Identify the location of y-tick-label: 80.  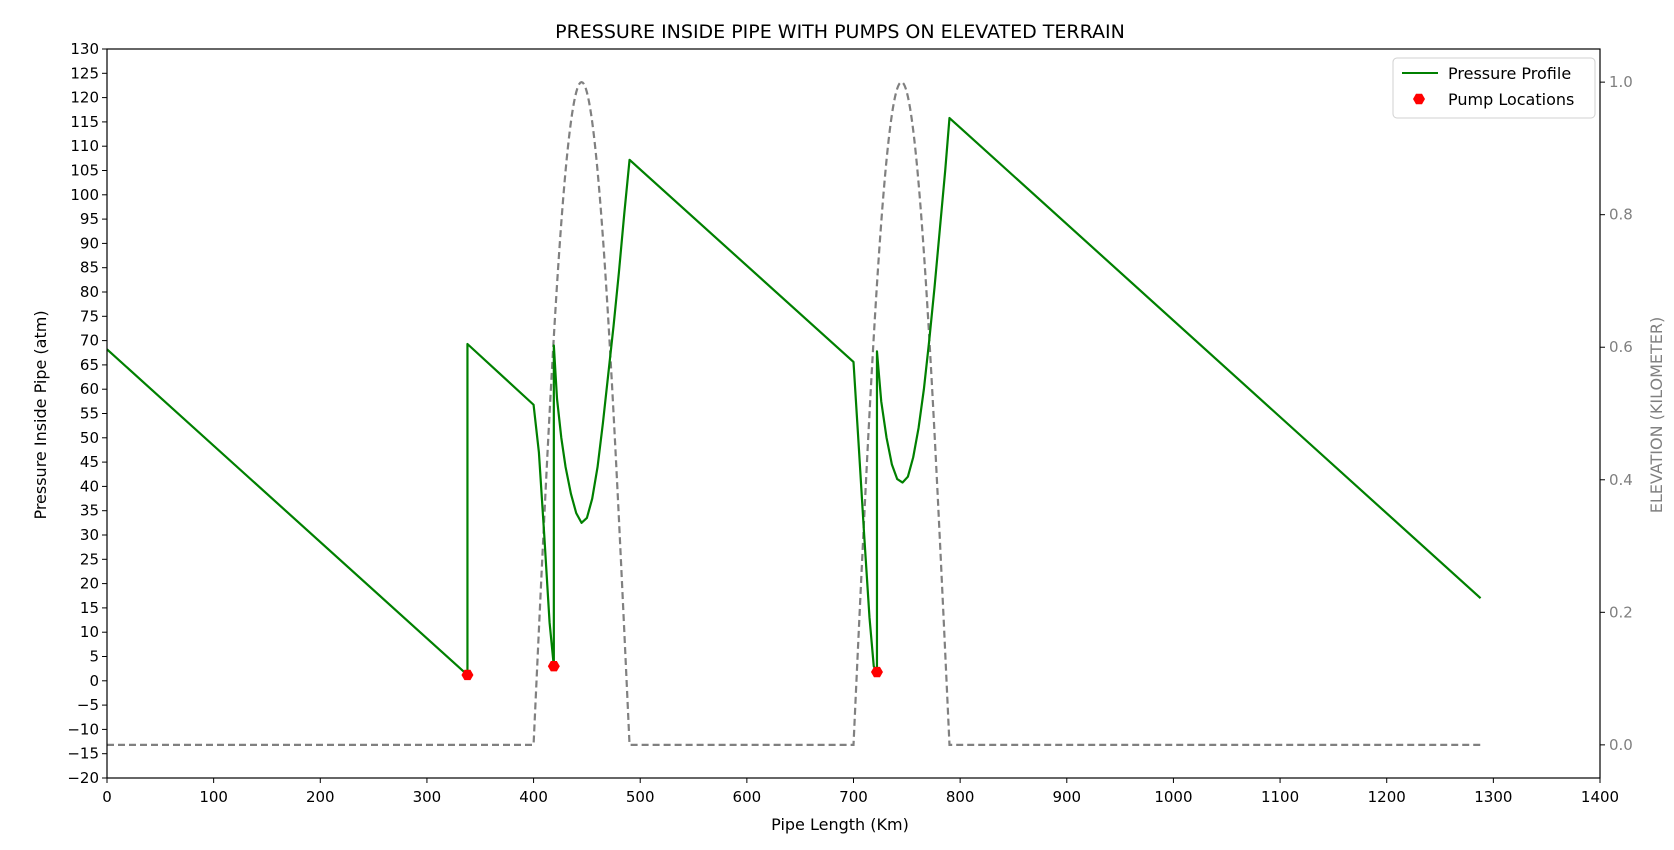
(89, 292).